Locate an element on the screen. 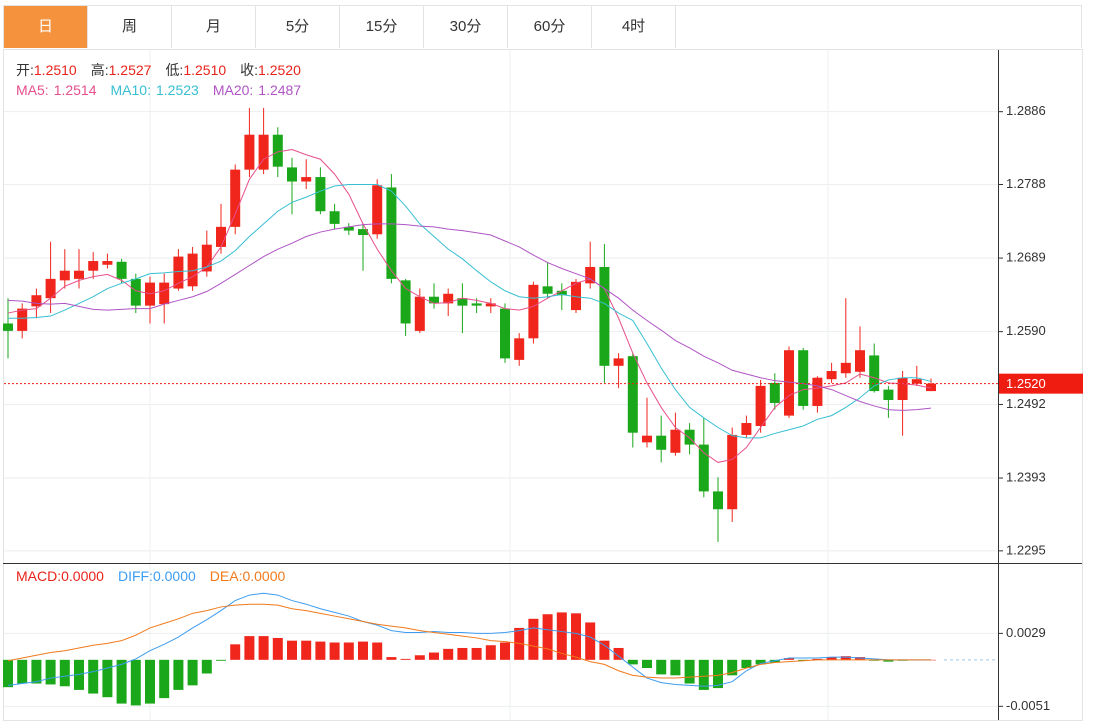 This screenshot has width=1094, height=725. y-tick-label: 1.2788 is located at coordinates (1026, 183).